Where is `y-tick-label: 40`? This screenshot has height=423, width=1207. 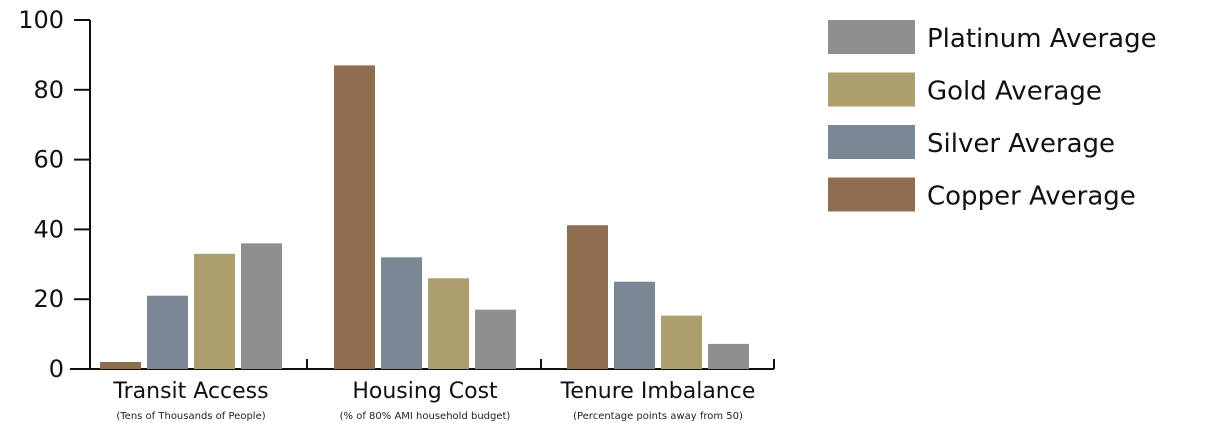
y-tick-label: 40 is located at coordinates (48, 229).